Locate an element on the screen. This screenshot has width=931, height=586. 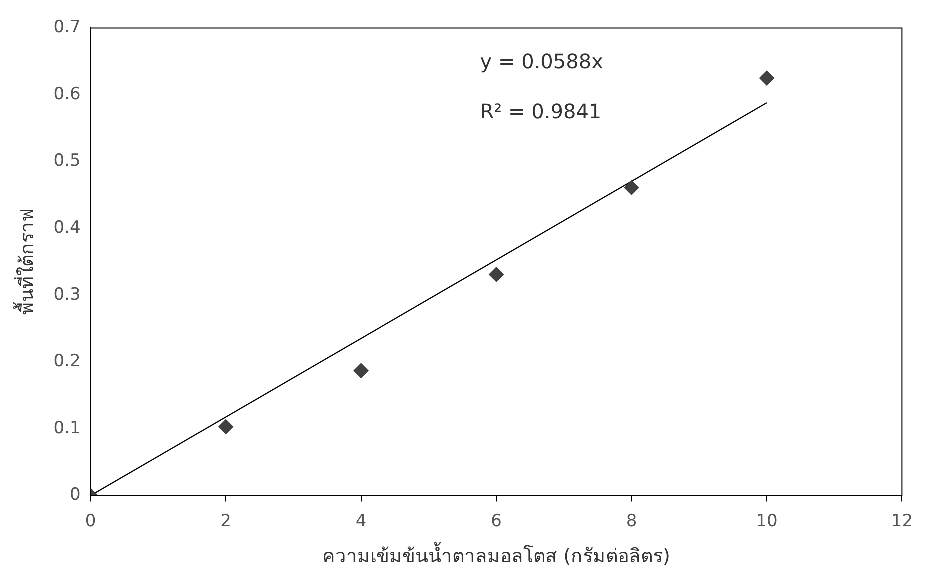
annotation: R² = 0.9841 is located at coordinates (541, 111).